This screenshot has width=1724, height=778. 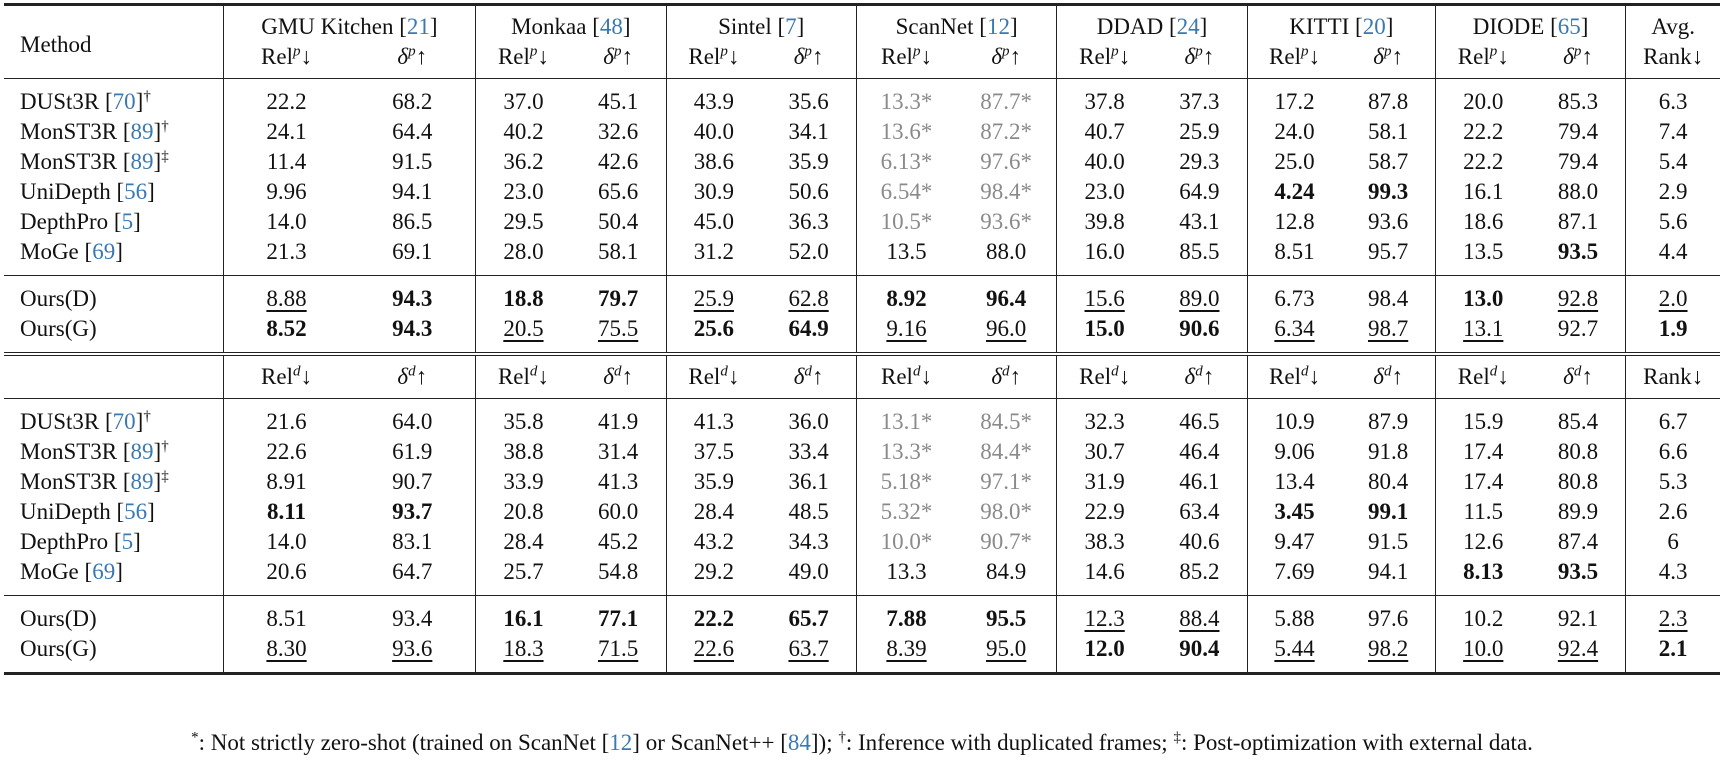 What do you see at coordinates (1388, 571) in the screenshot?
I see `cell-value: 94.1` at bounding box center [1388, 571].